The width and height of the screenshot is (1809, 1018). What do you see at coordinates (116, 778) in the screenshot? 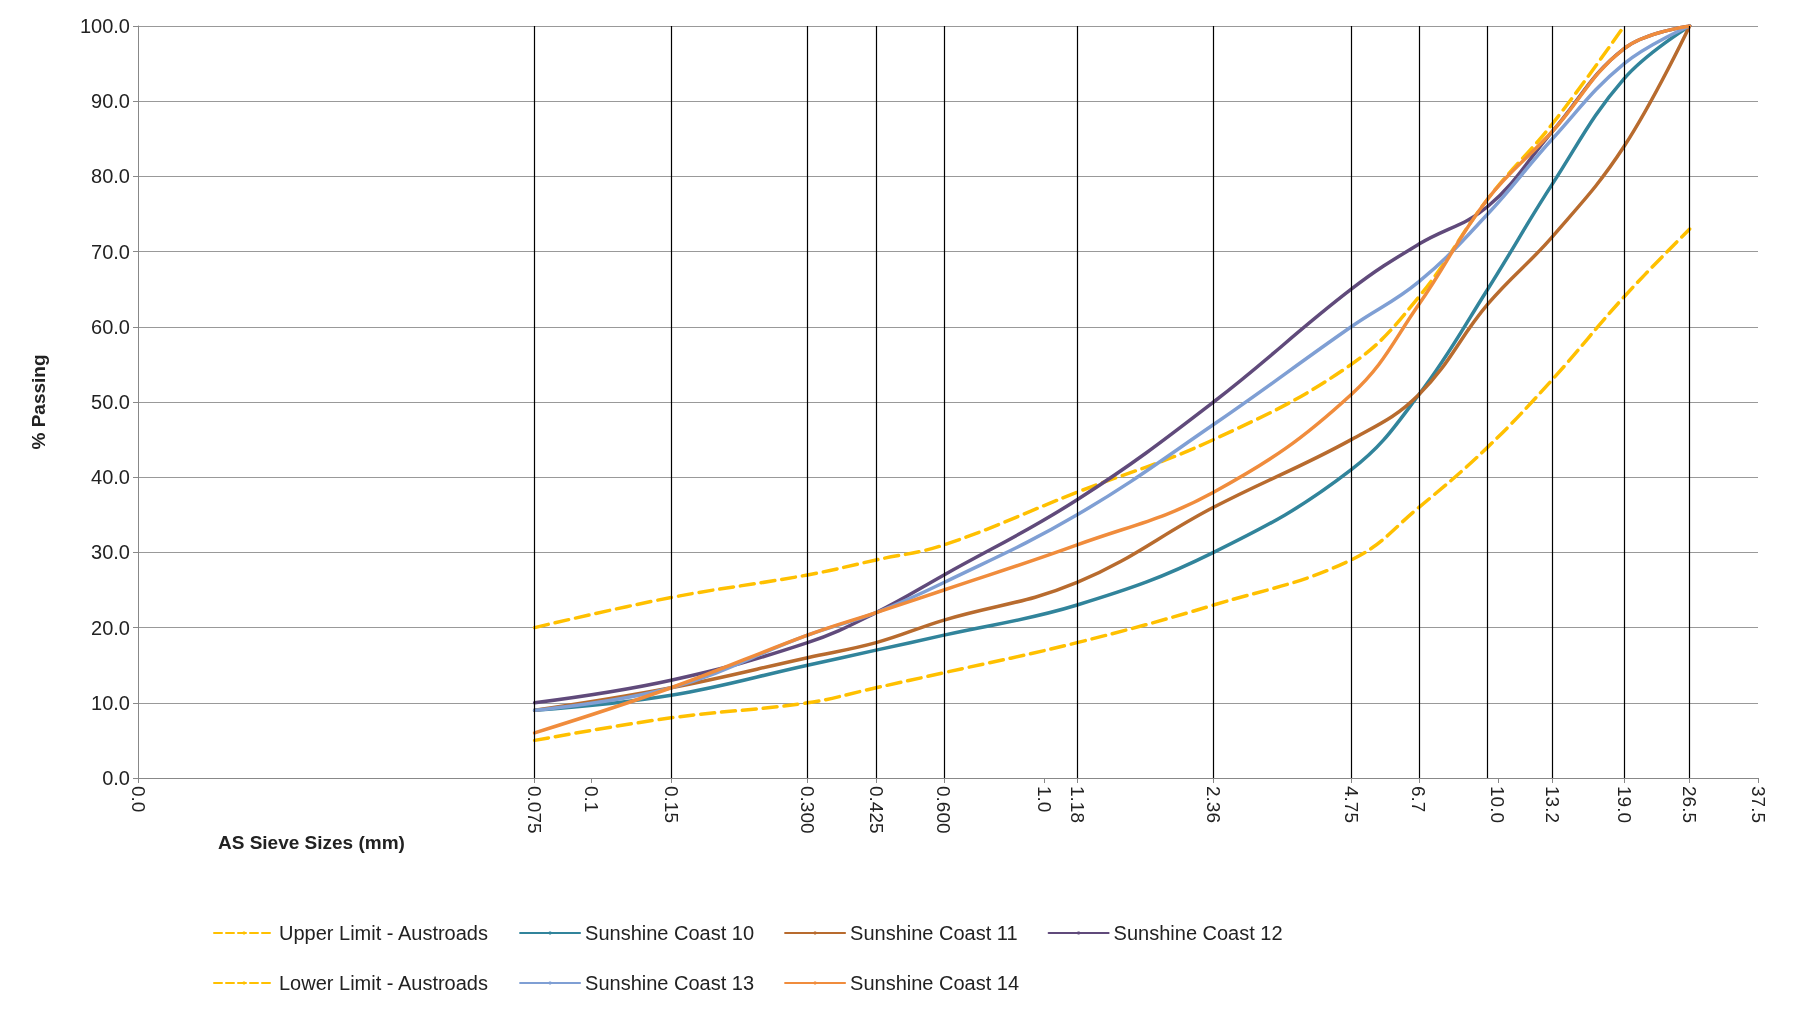
I see `y-tick-label: 0.0` at bounding box center [116, 778].